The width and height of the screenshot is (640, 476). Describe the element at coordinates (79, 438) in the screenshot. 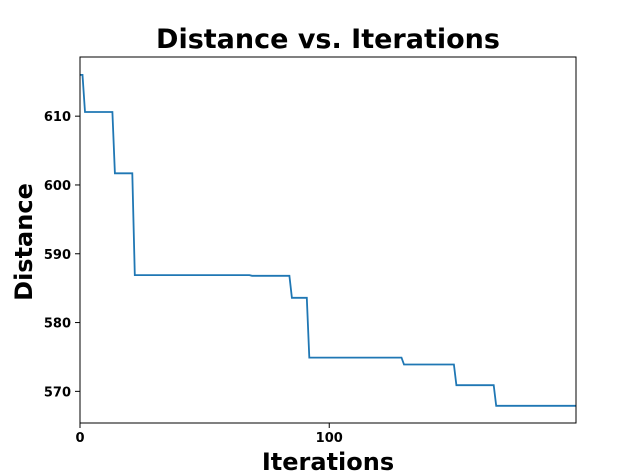

I see `x-tick-label: 0` at that location.